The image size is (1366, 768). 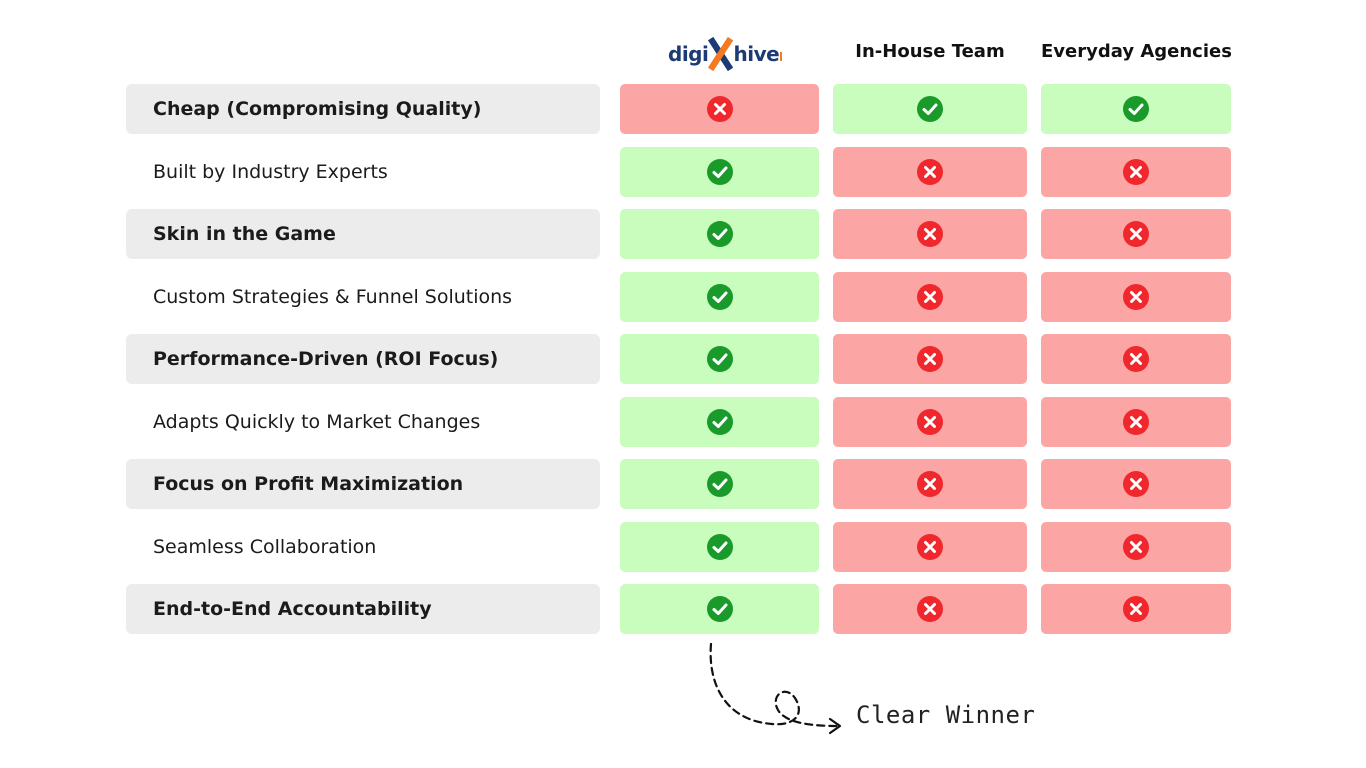 I want to click on logo-text-digi: digi, so click(x=688, y=54).